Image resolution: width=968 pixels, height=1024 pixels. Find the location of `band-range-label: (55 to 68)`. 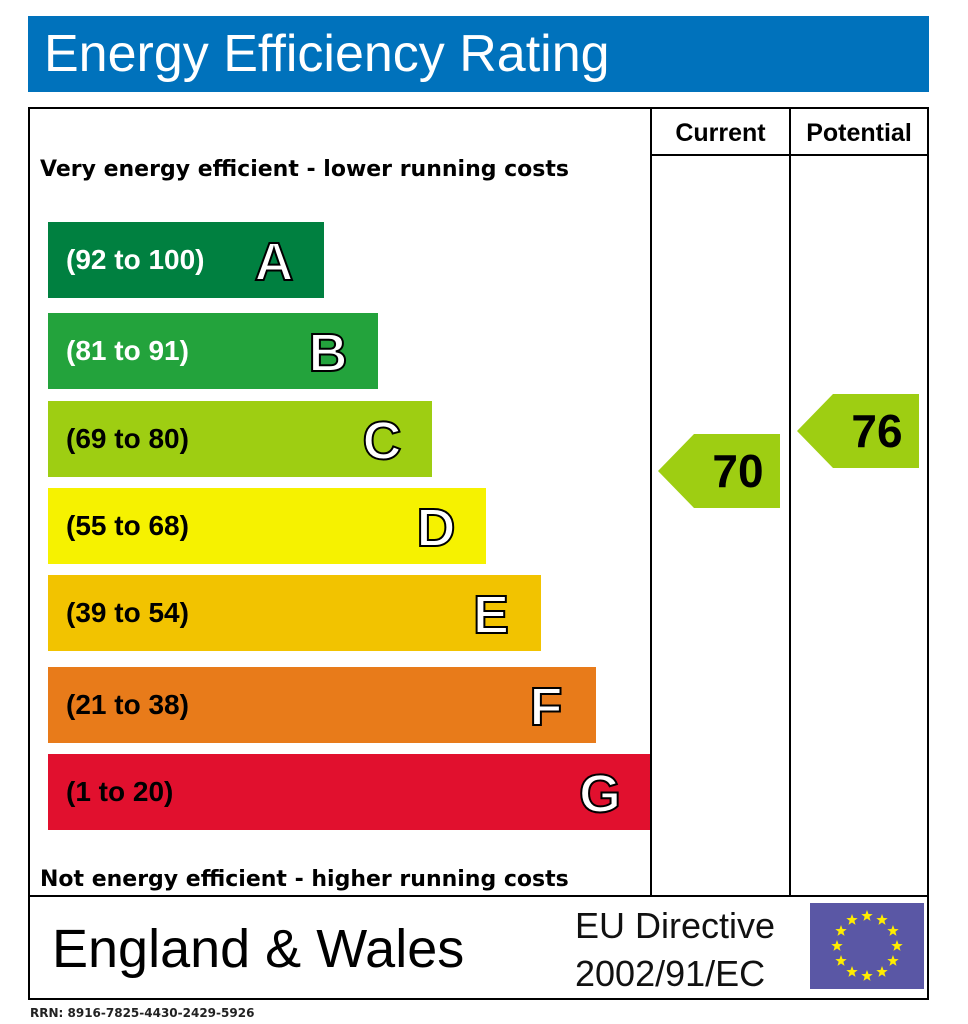

band-range-label: (55 to 68) is located at coordinates (127, 525).